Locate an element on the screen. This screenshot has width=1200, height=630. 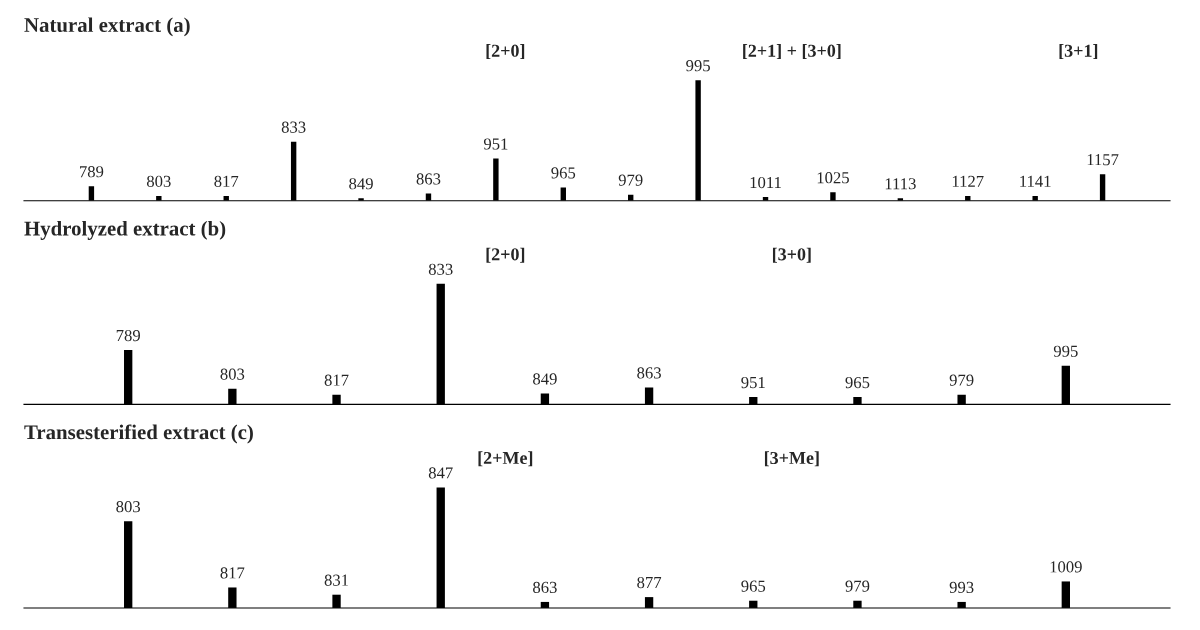
annotation: 993 is located at coordinates (961, 587).